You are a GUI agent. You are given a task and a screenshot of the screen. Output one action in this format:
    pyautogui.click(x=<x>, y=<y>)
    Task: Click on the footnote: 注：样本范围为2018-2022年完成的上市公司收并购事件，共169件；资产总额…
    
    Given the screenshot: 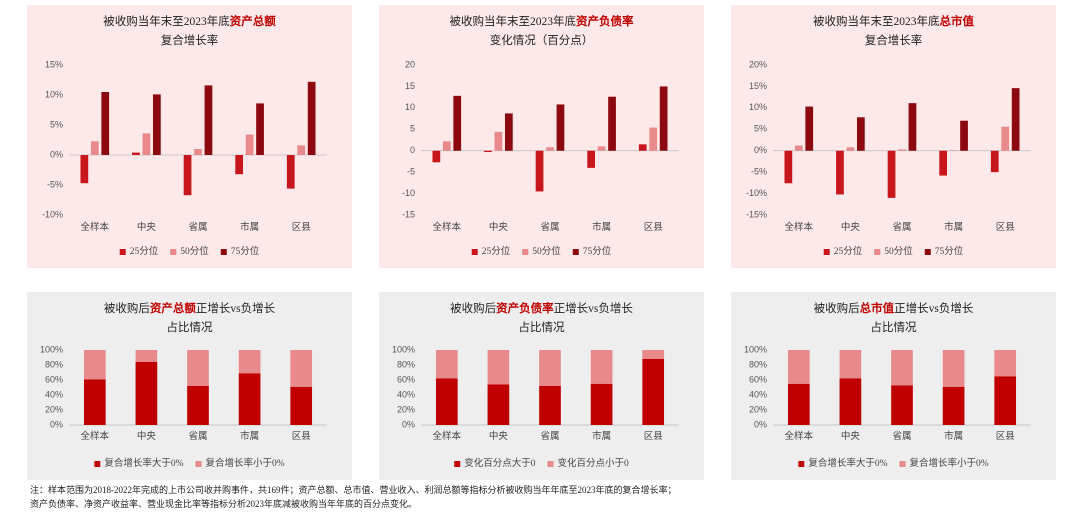 What is the action you would take?
    pyautogui.click(x=353, y=489)
    